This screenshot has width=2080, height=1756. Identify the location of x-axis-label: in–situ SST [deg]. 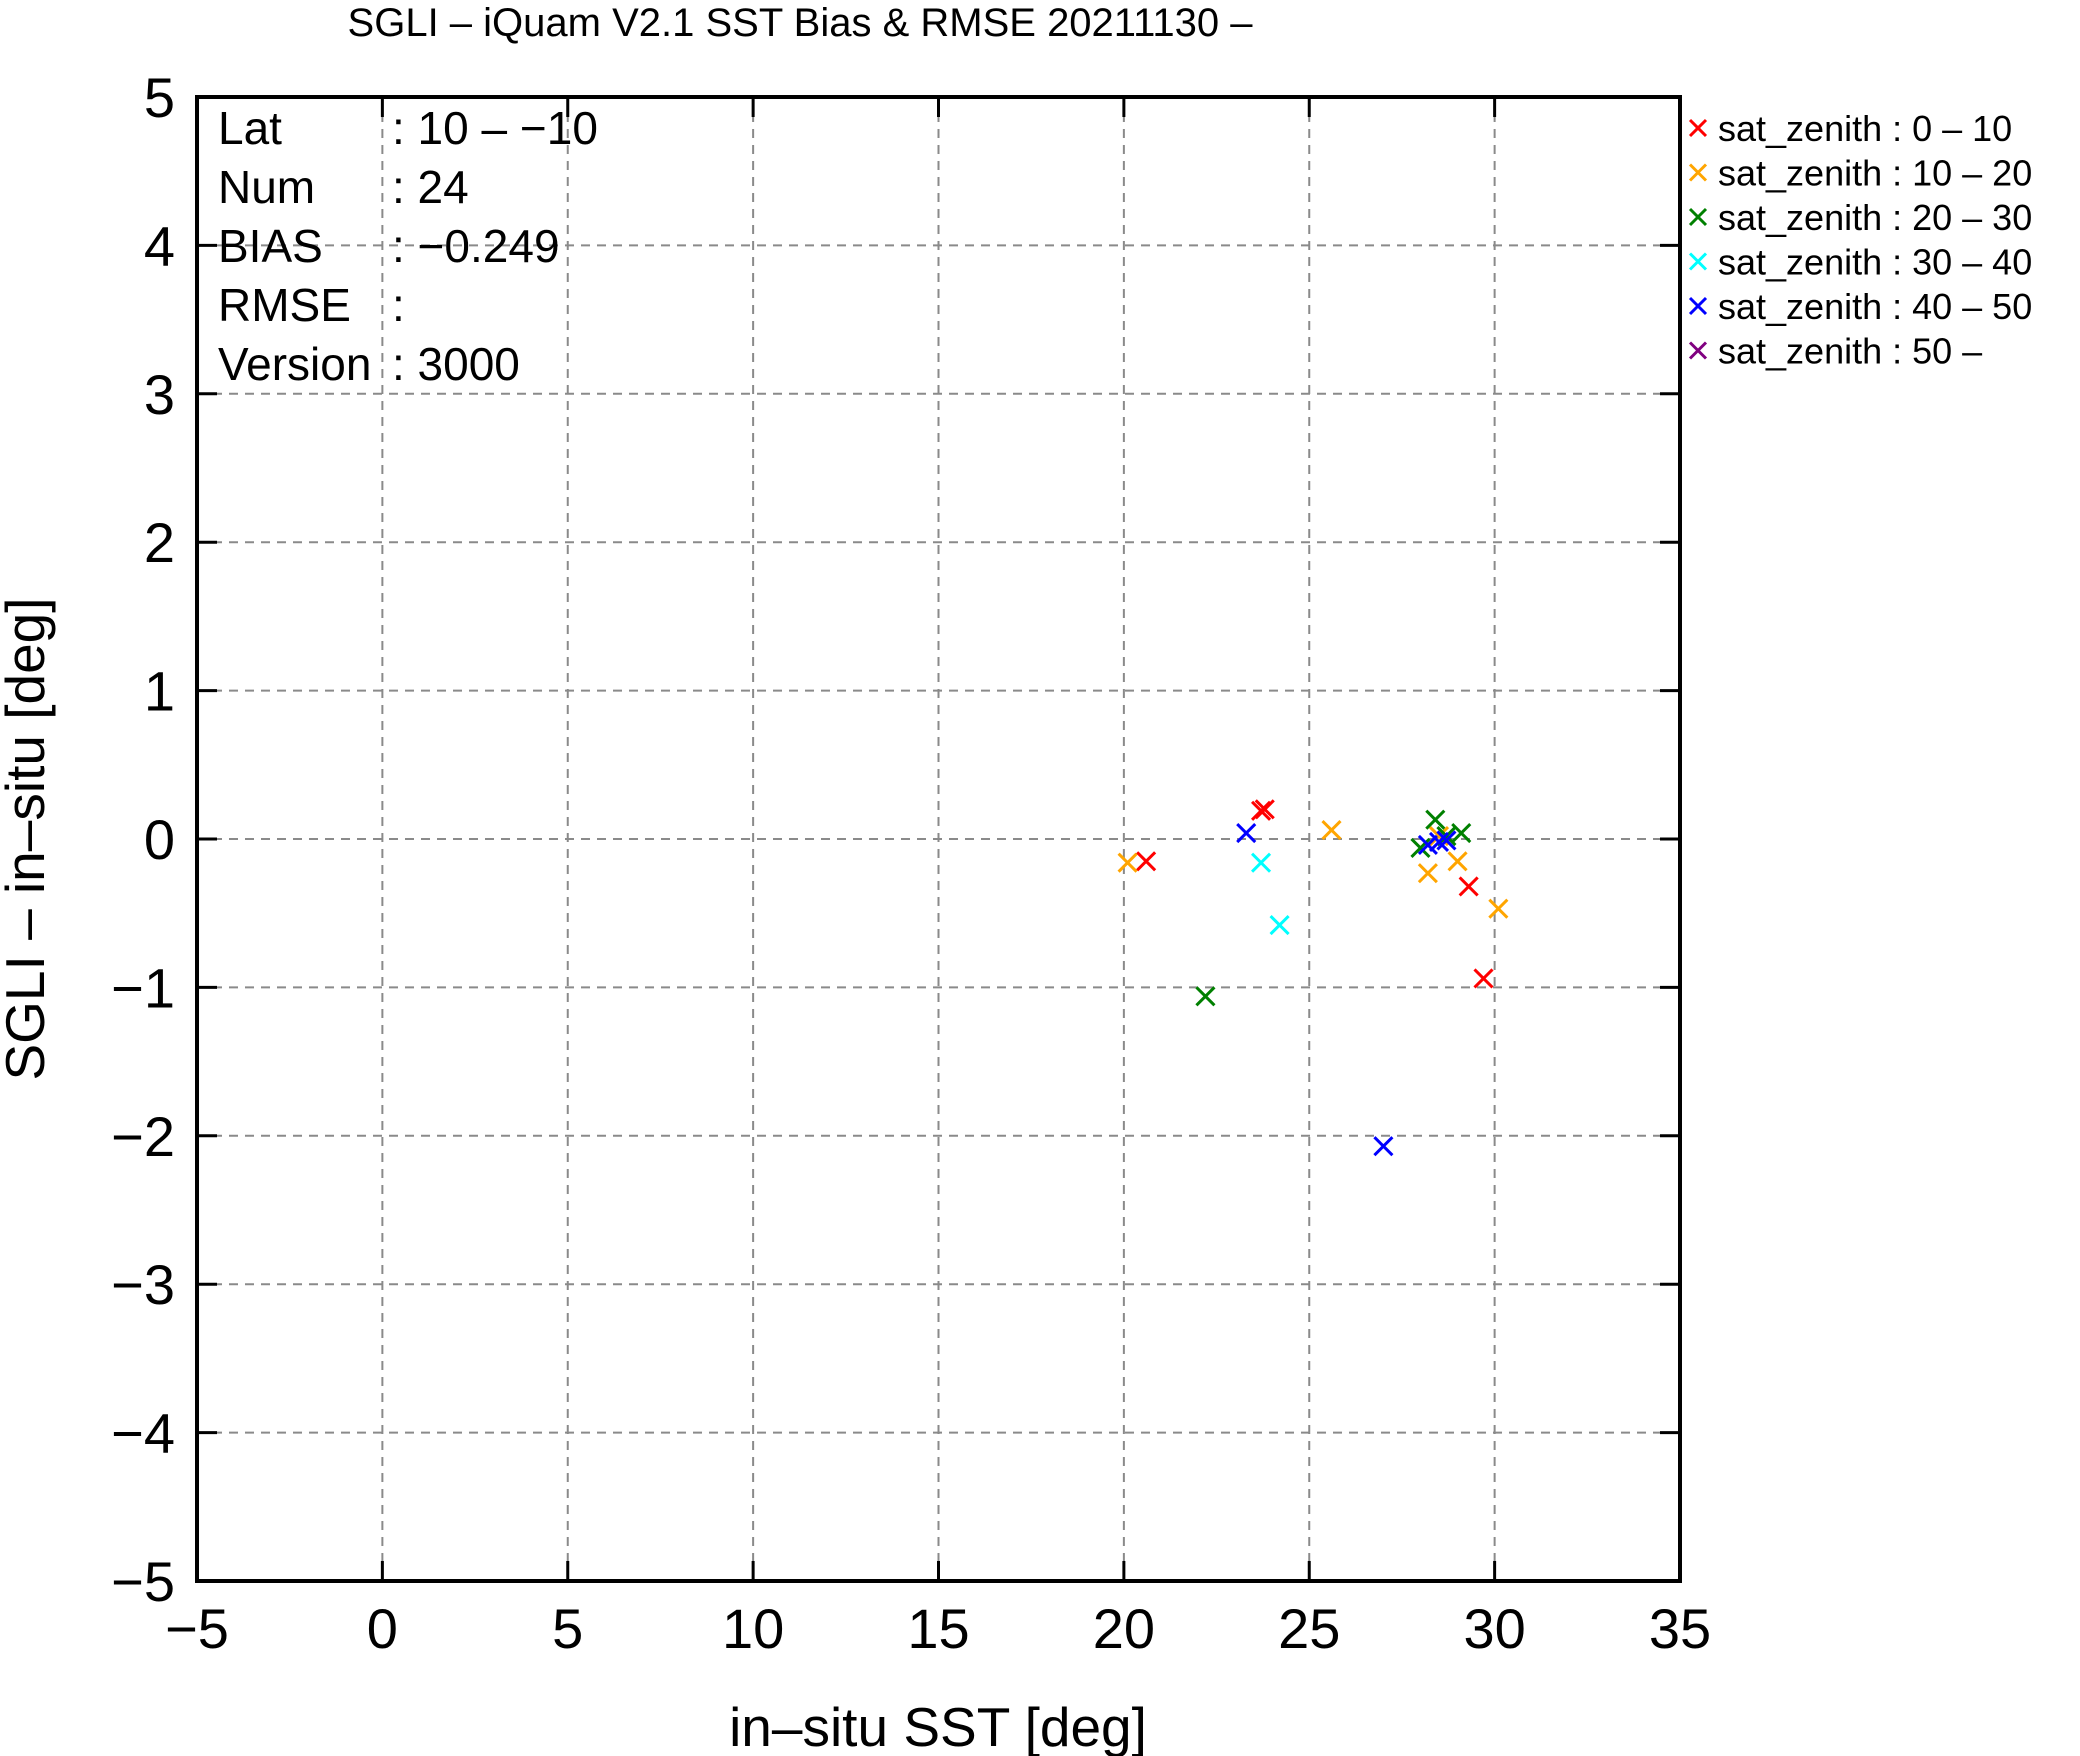
(938, 1726).